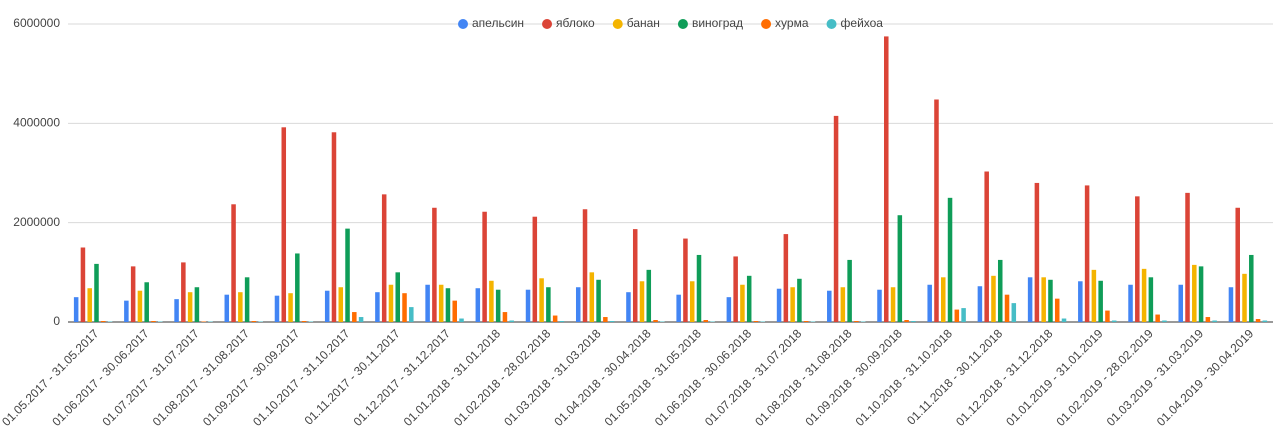 This screenshot has height=437, width=1279. I want to click on x-tick-label: 01.08.2018 - 31.08.2018, so click(803, 377).